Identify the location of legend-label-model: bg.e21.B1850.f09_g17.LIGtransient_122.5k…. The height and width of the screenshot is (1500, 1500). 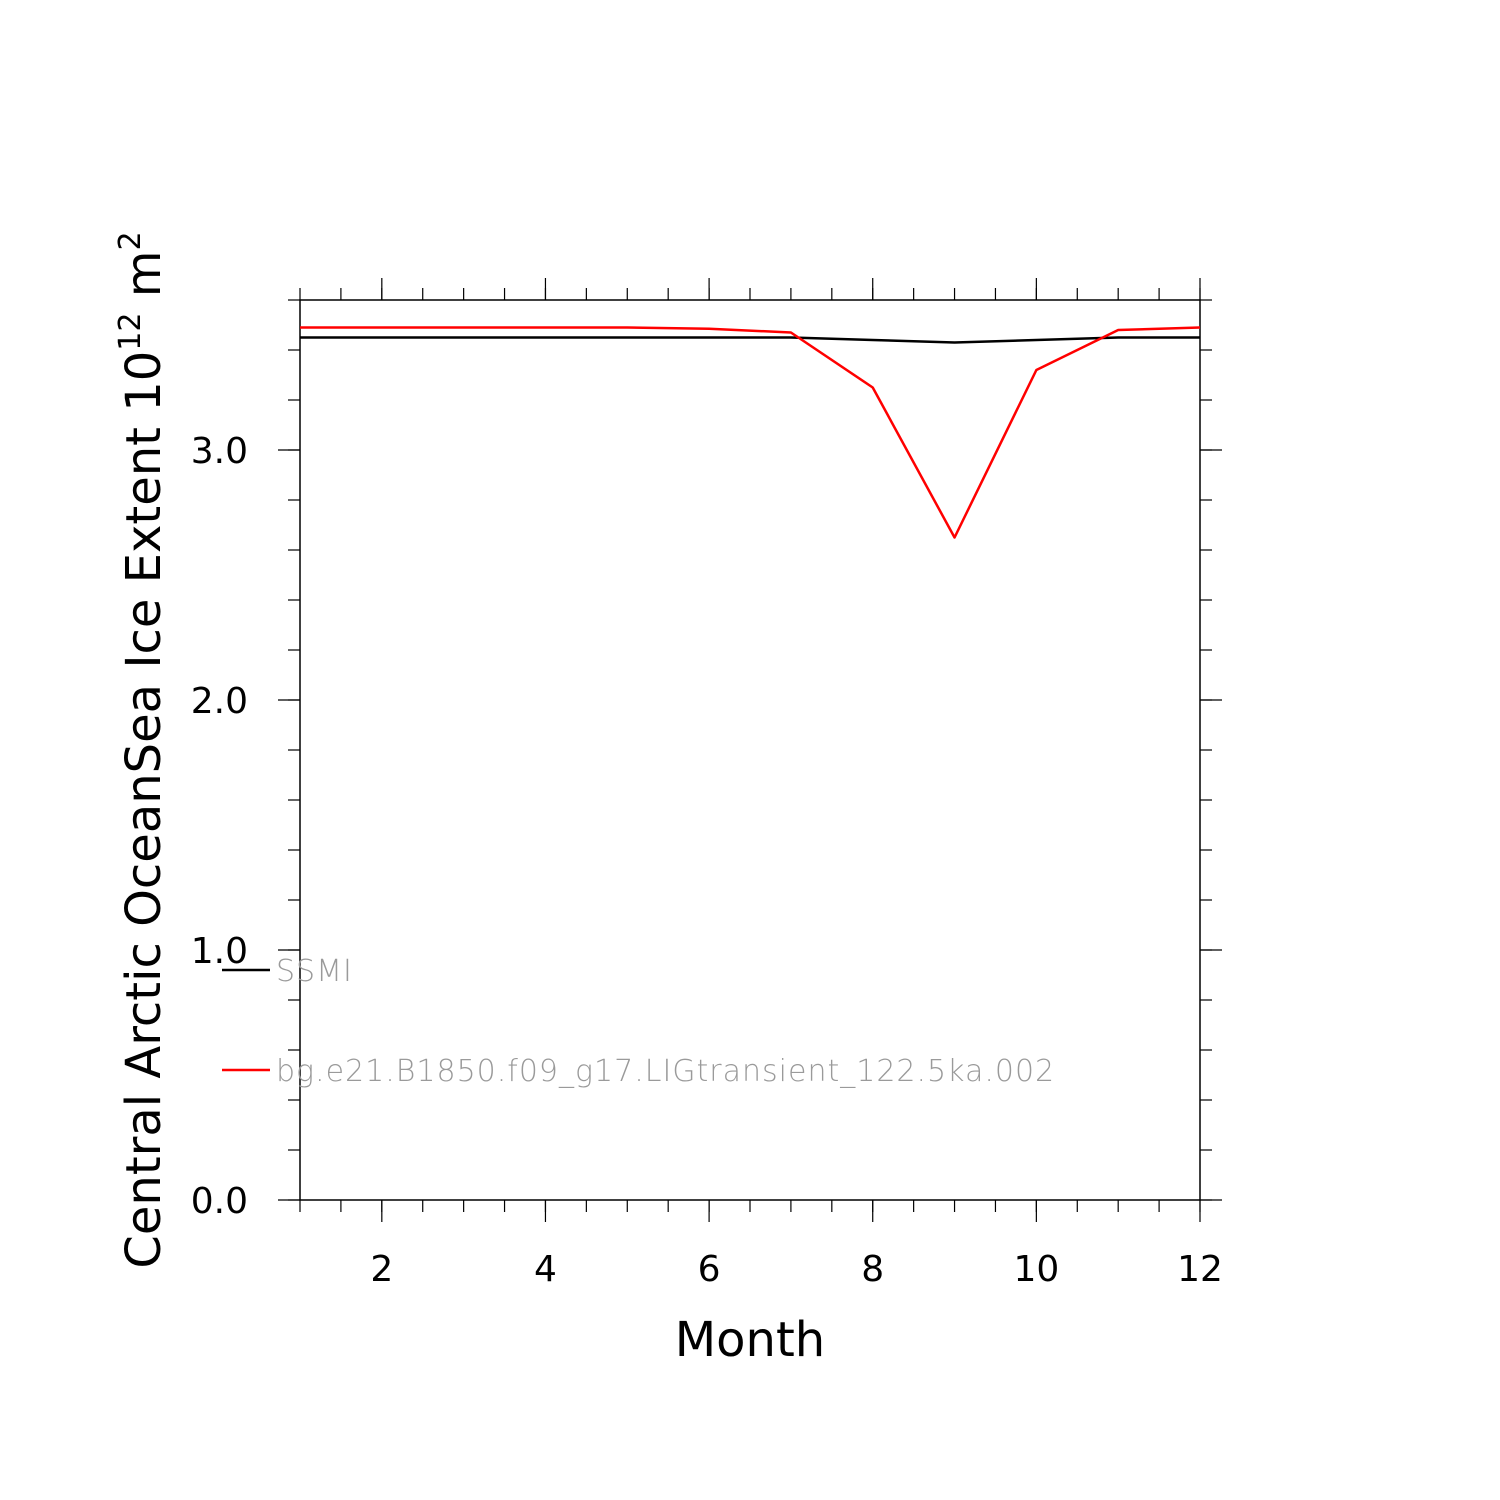
(665, 1071).